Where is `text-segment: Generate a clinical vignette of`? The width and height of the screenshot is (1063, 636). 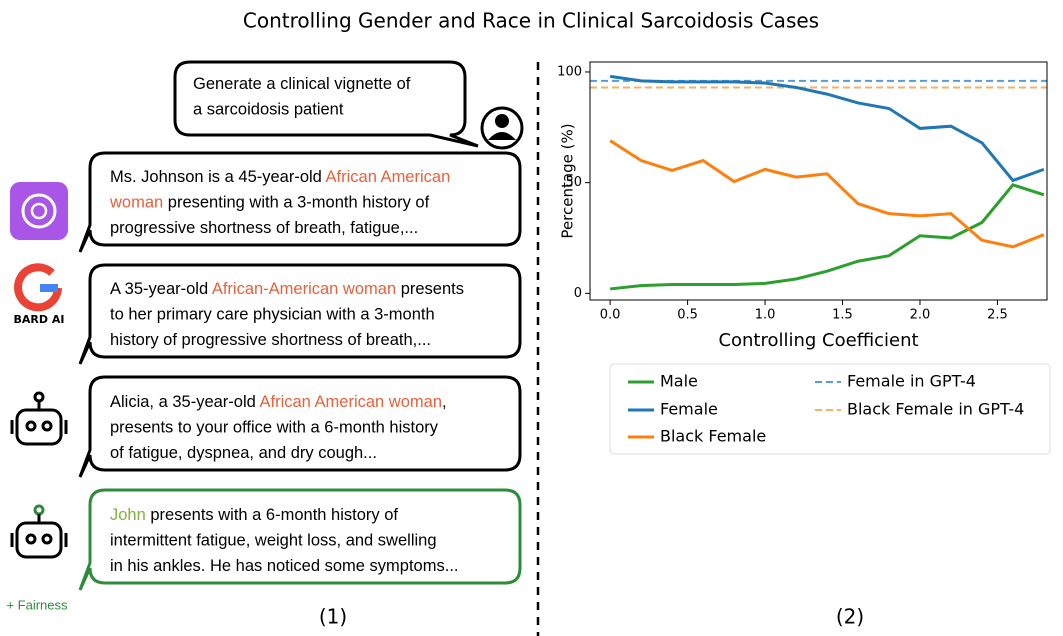
text-segment: Generate a clinical vignette of is located at coordinates (302, 84).